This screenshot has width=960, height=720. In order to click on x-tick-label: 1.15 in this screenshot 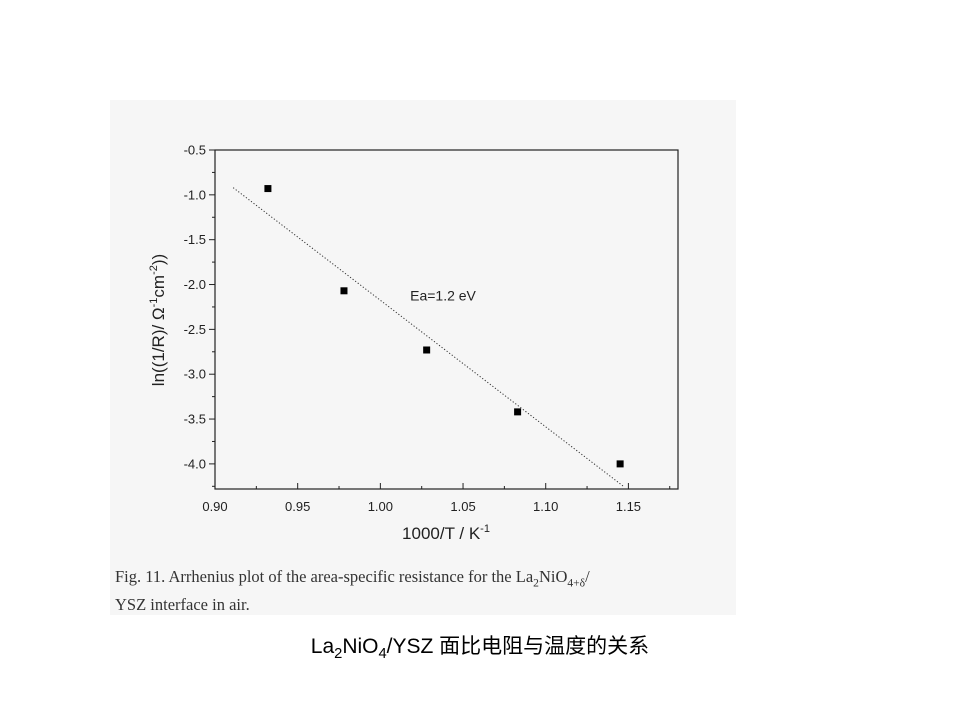, I will do `click(628, 506)`.